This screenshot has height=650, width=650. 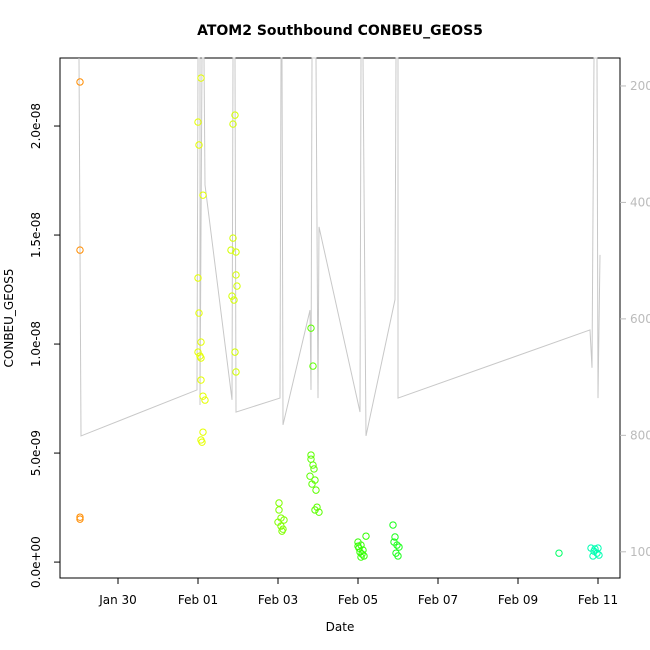 What do you see at coordinates (36, 562) in the screenshot?
I see `y-tick-label: 0.0e+00` at bounding box center [36, 562].